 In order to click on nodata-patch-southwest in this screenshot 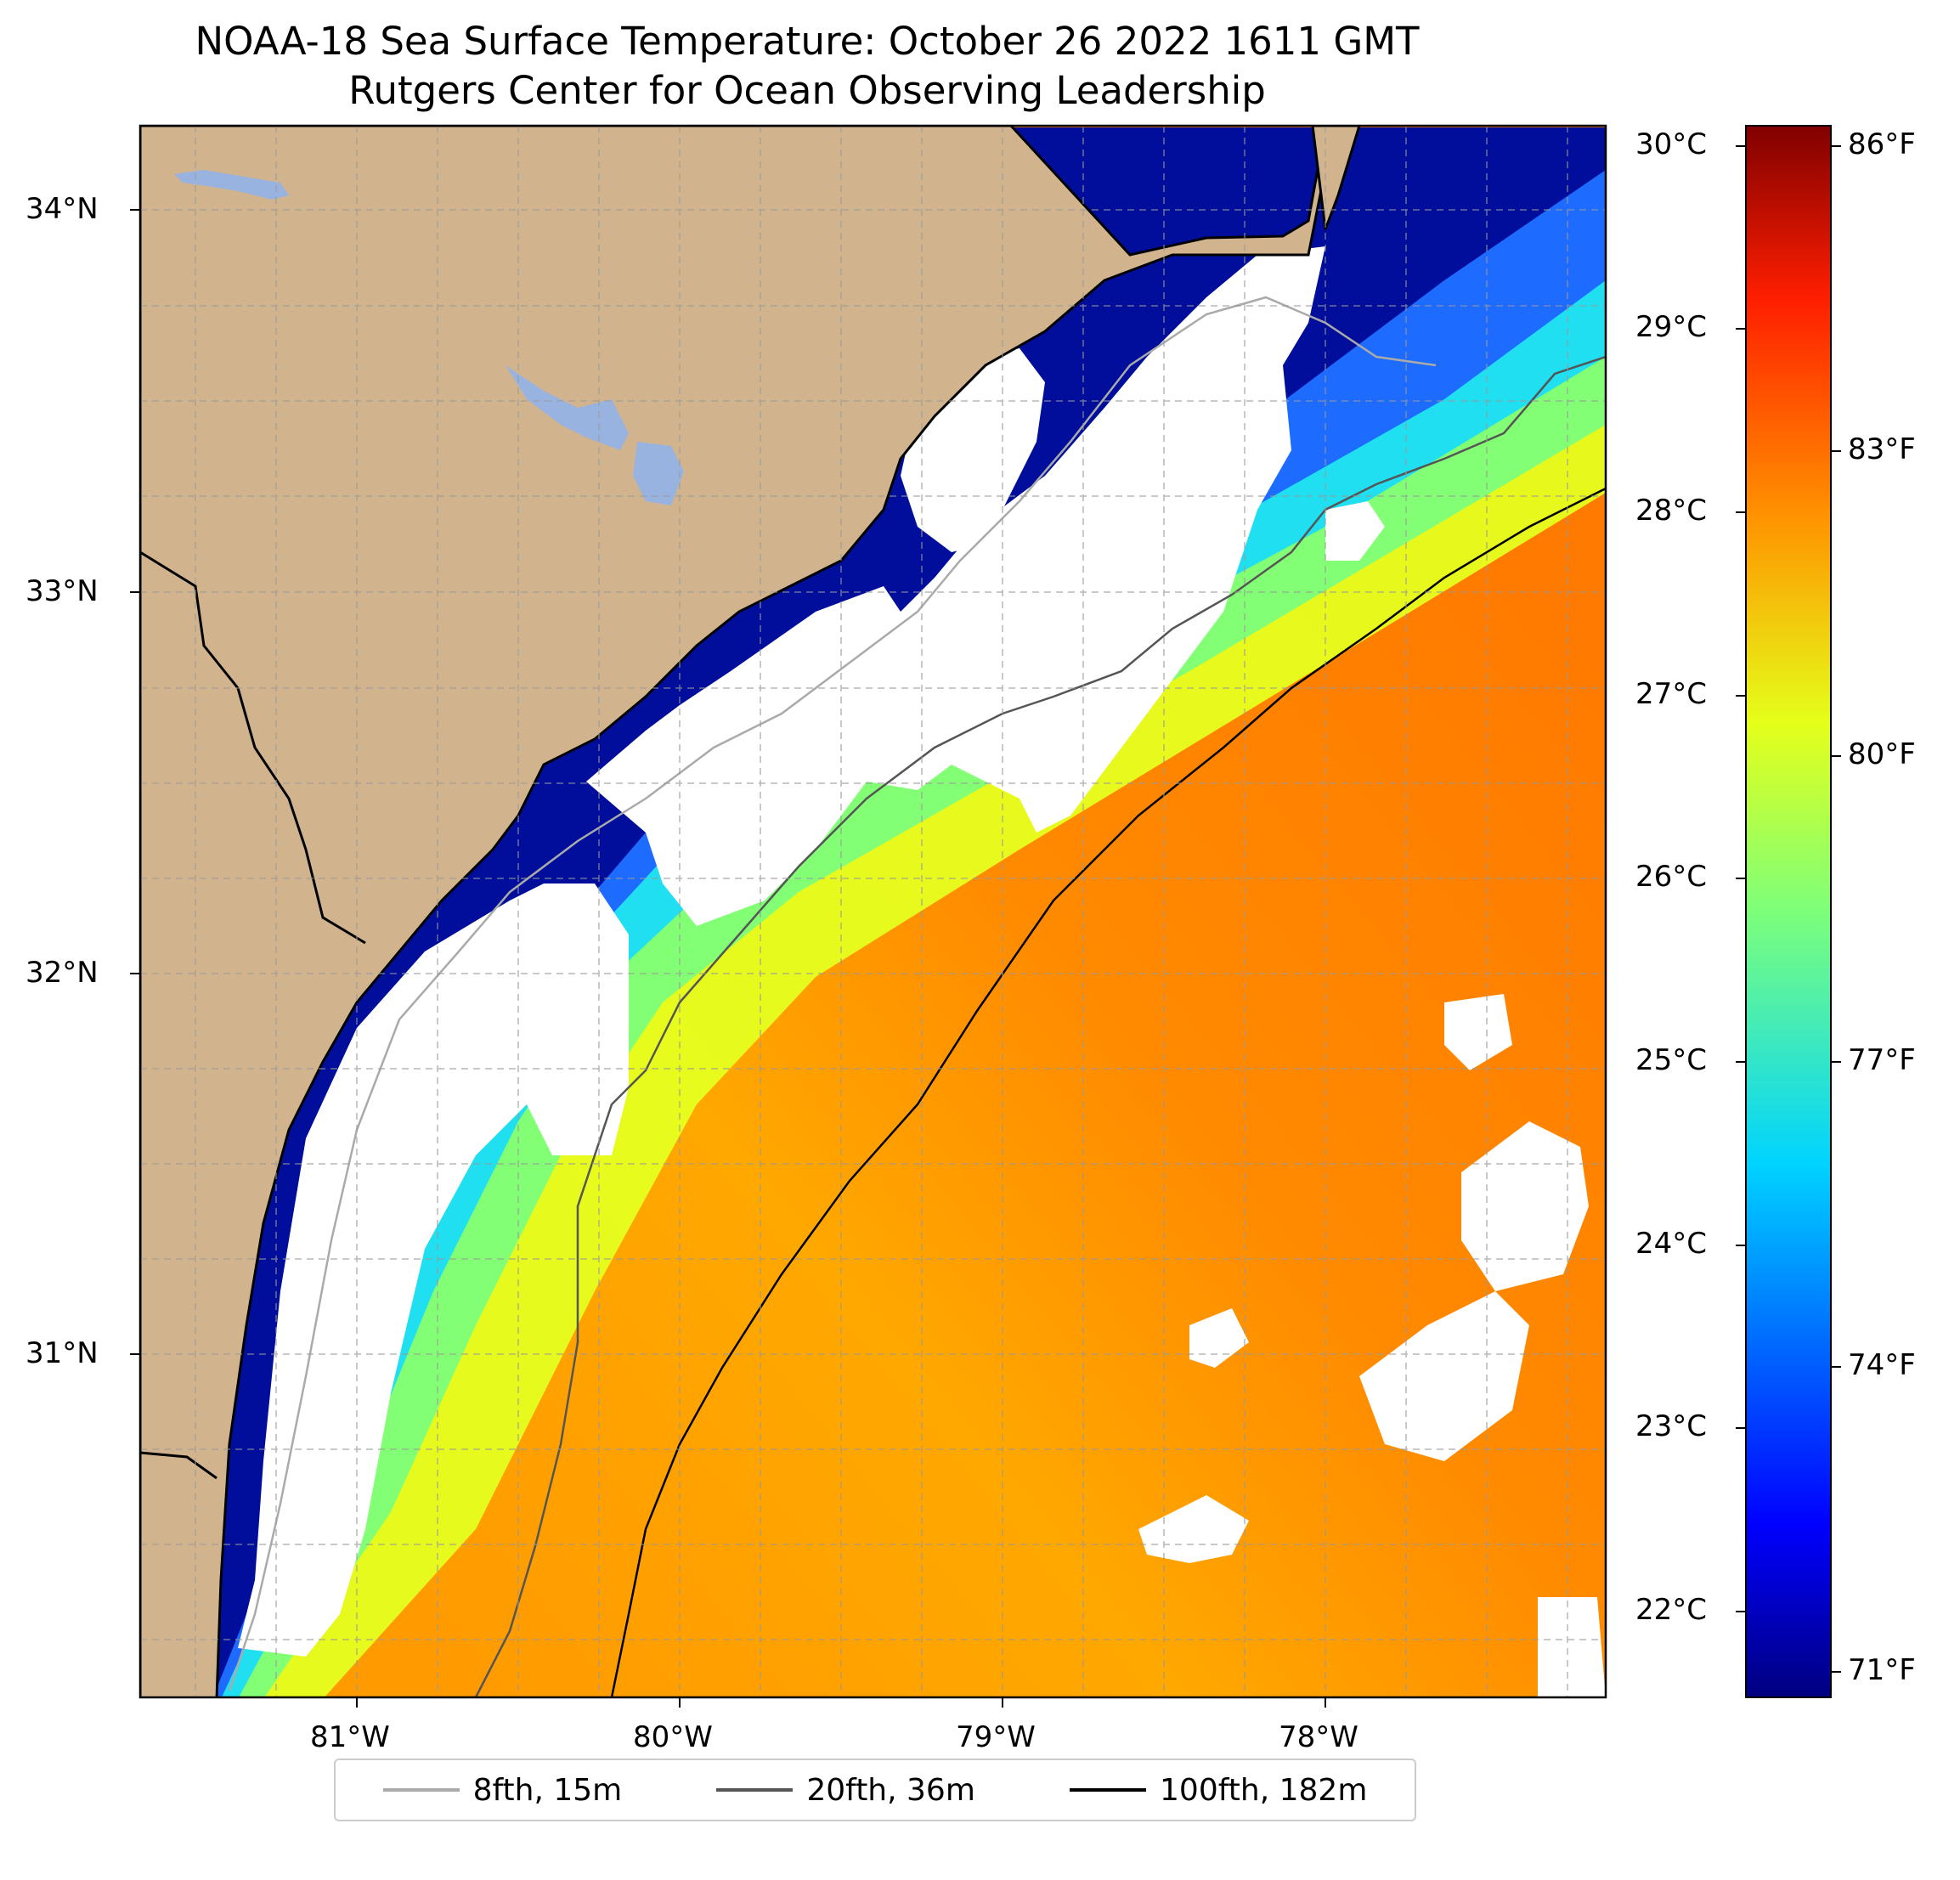, I will do `click(434, 1270)`.